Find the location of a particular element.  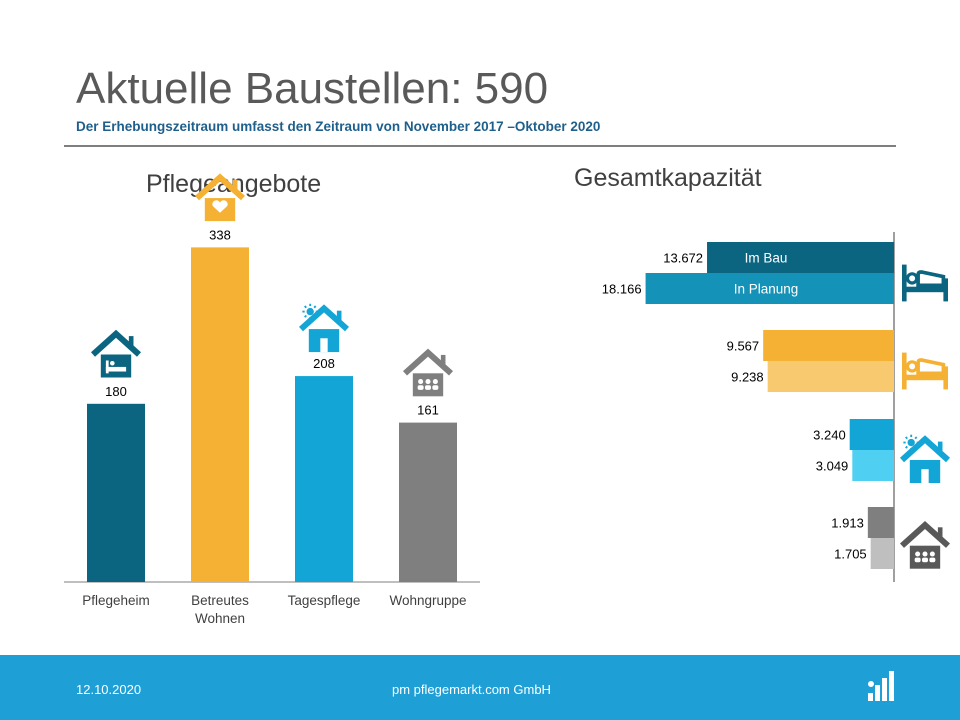

house-bed-icon is located at coordinates (116, 353).